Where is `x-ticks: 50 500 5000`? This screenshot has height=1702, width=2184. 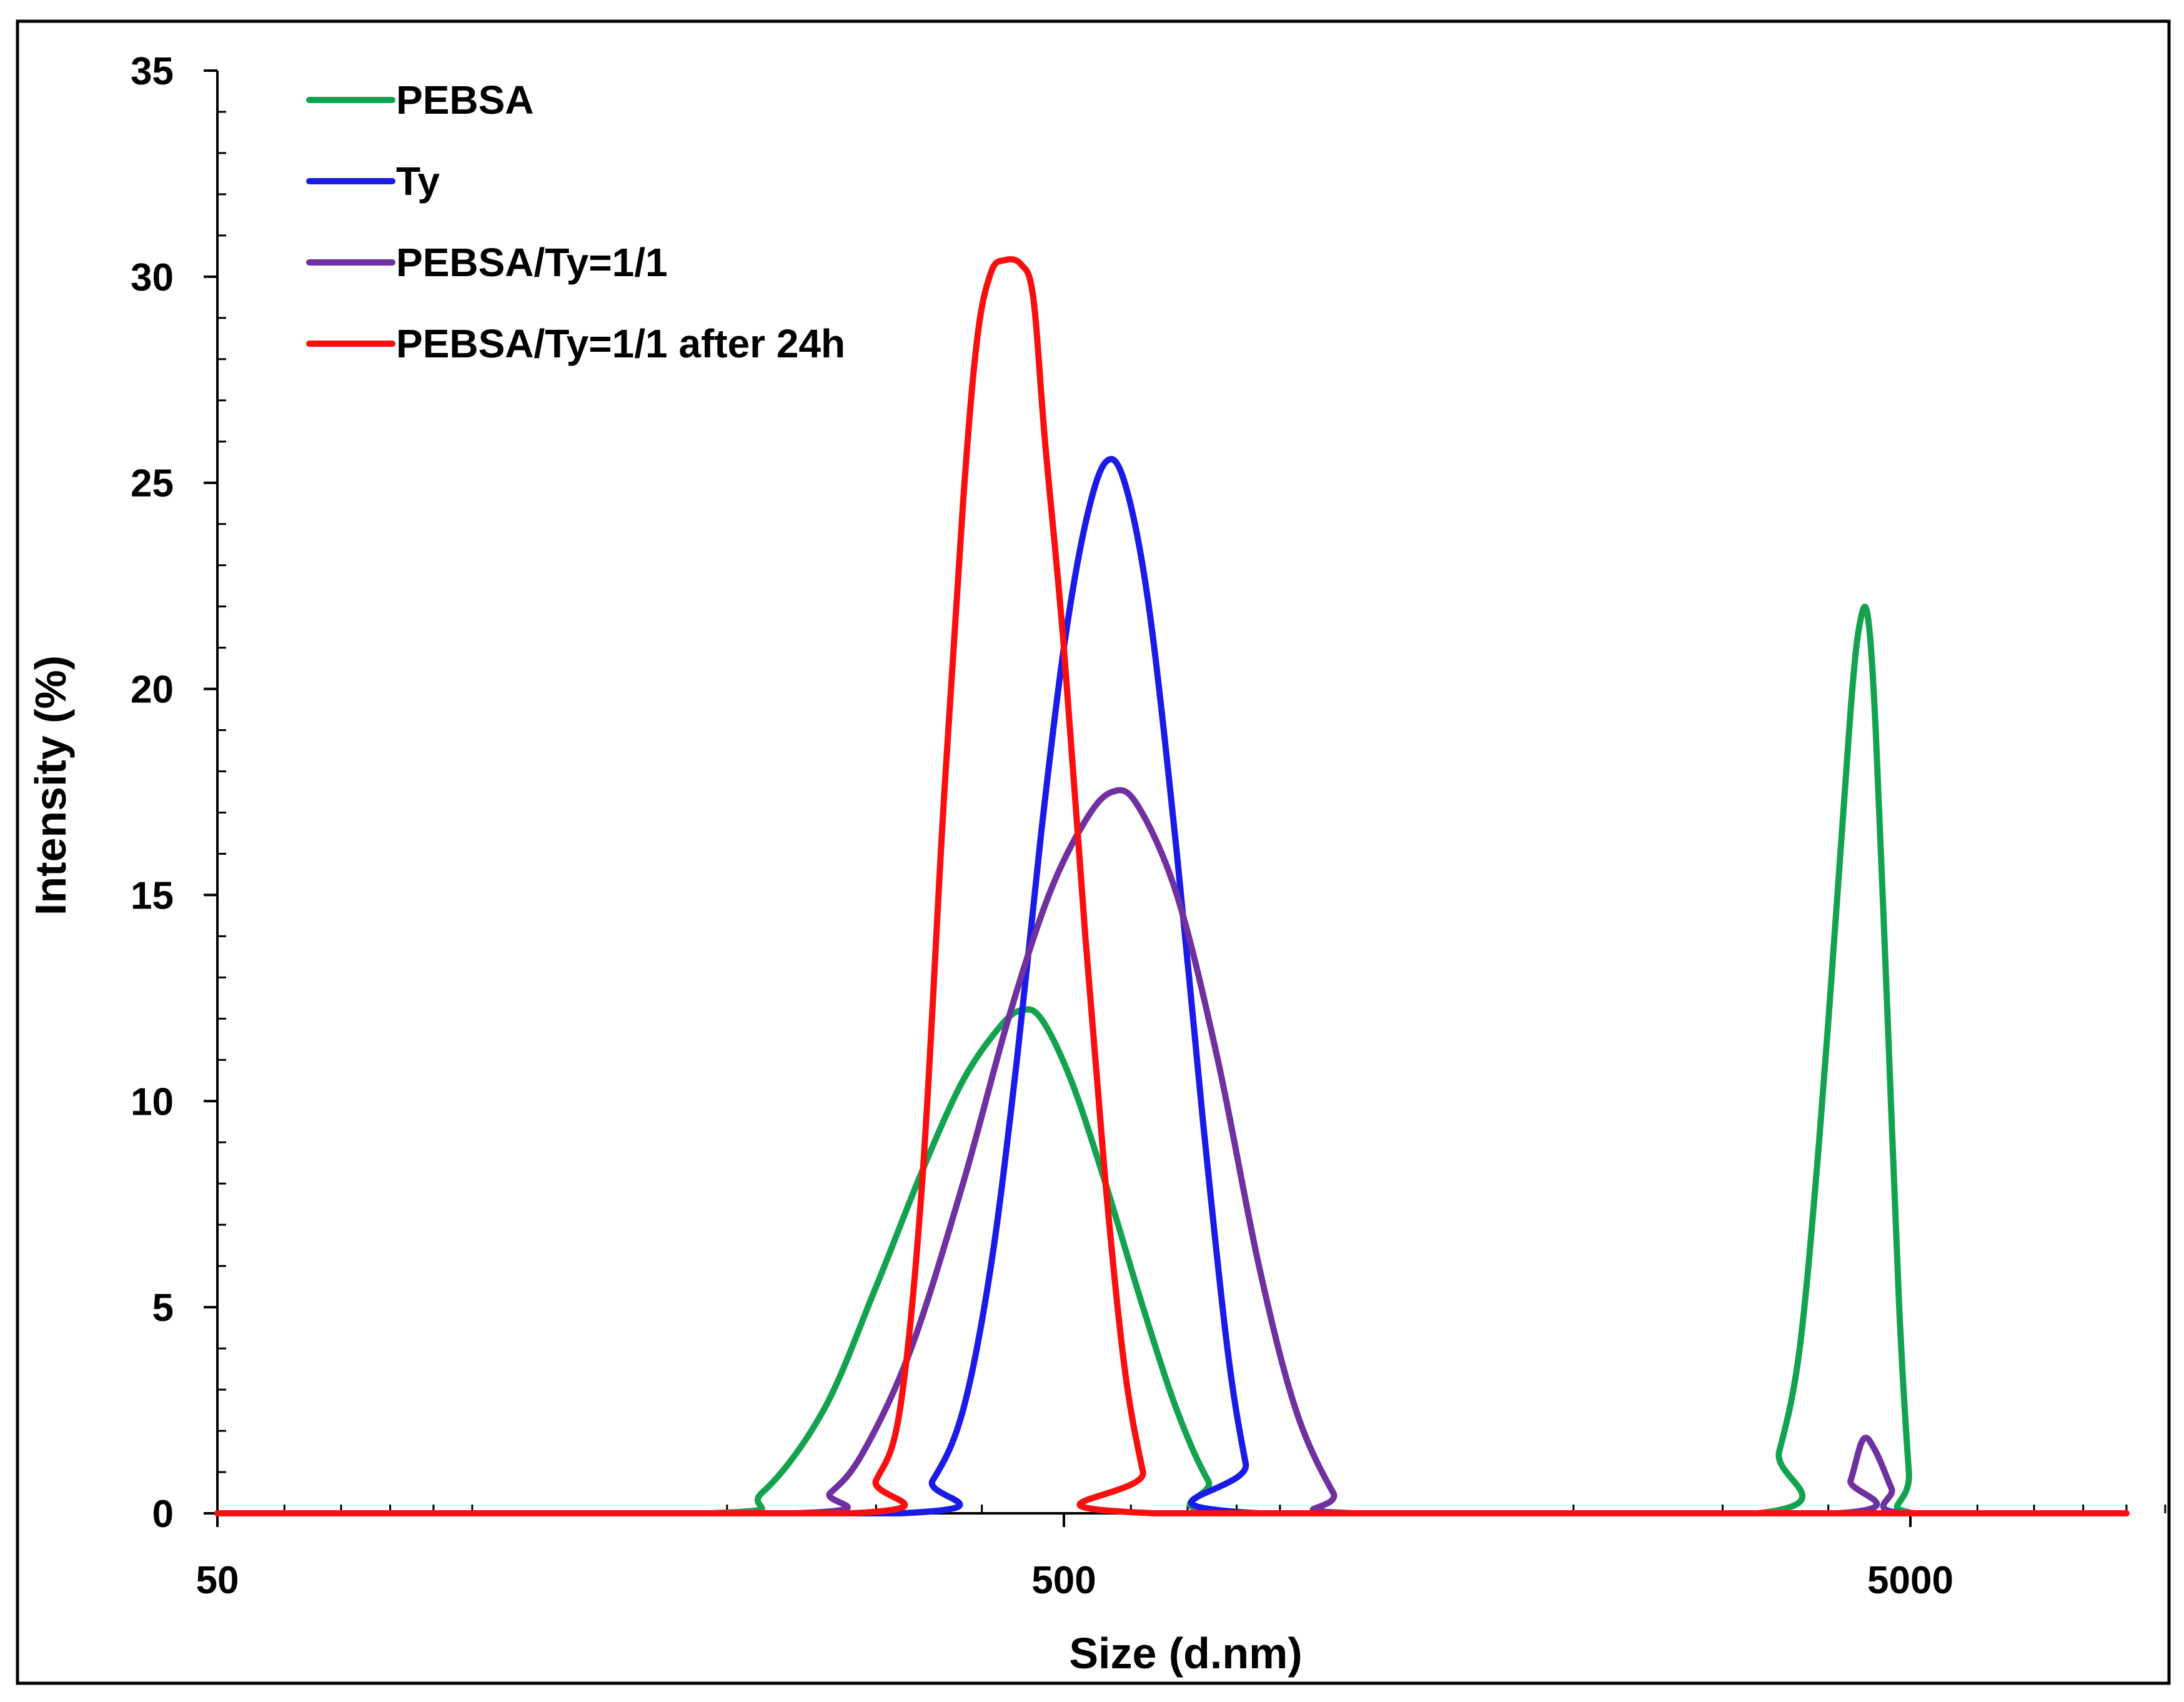 x-ticks: 50 500 5000 is located at coordinates (1181, 1553).